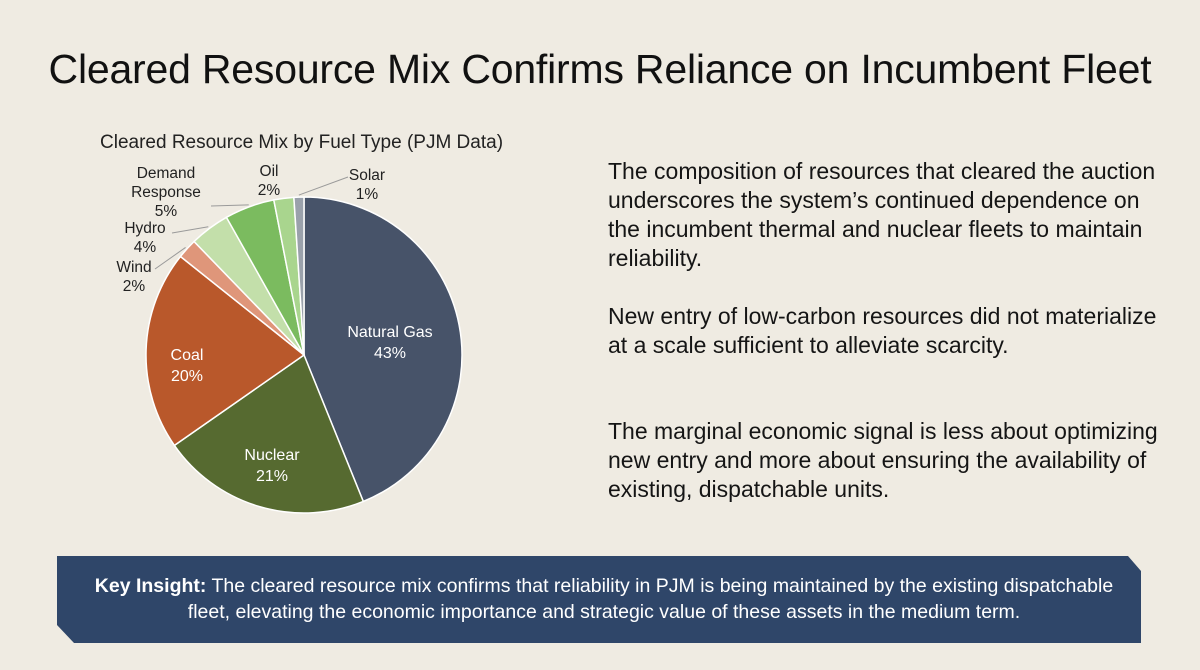 This screenshot has height=670, width=1200. I want to click on slice-label-nuclear-name: Nuclear, so click(272, 455).